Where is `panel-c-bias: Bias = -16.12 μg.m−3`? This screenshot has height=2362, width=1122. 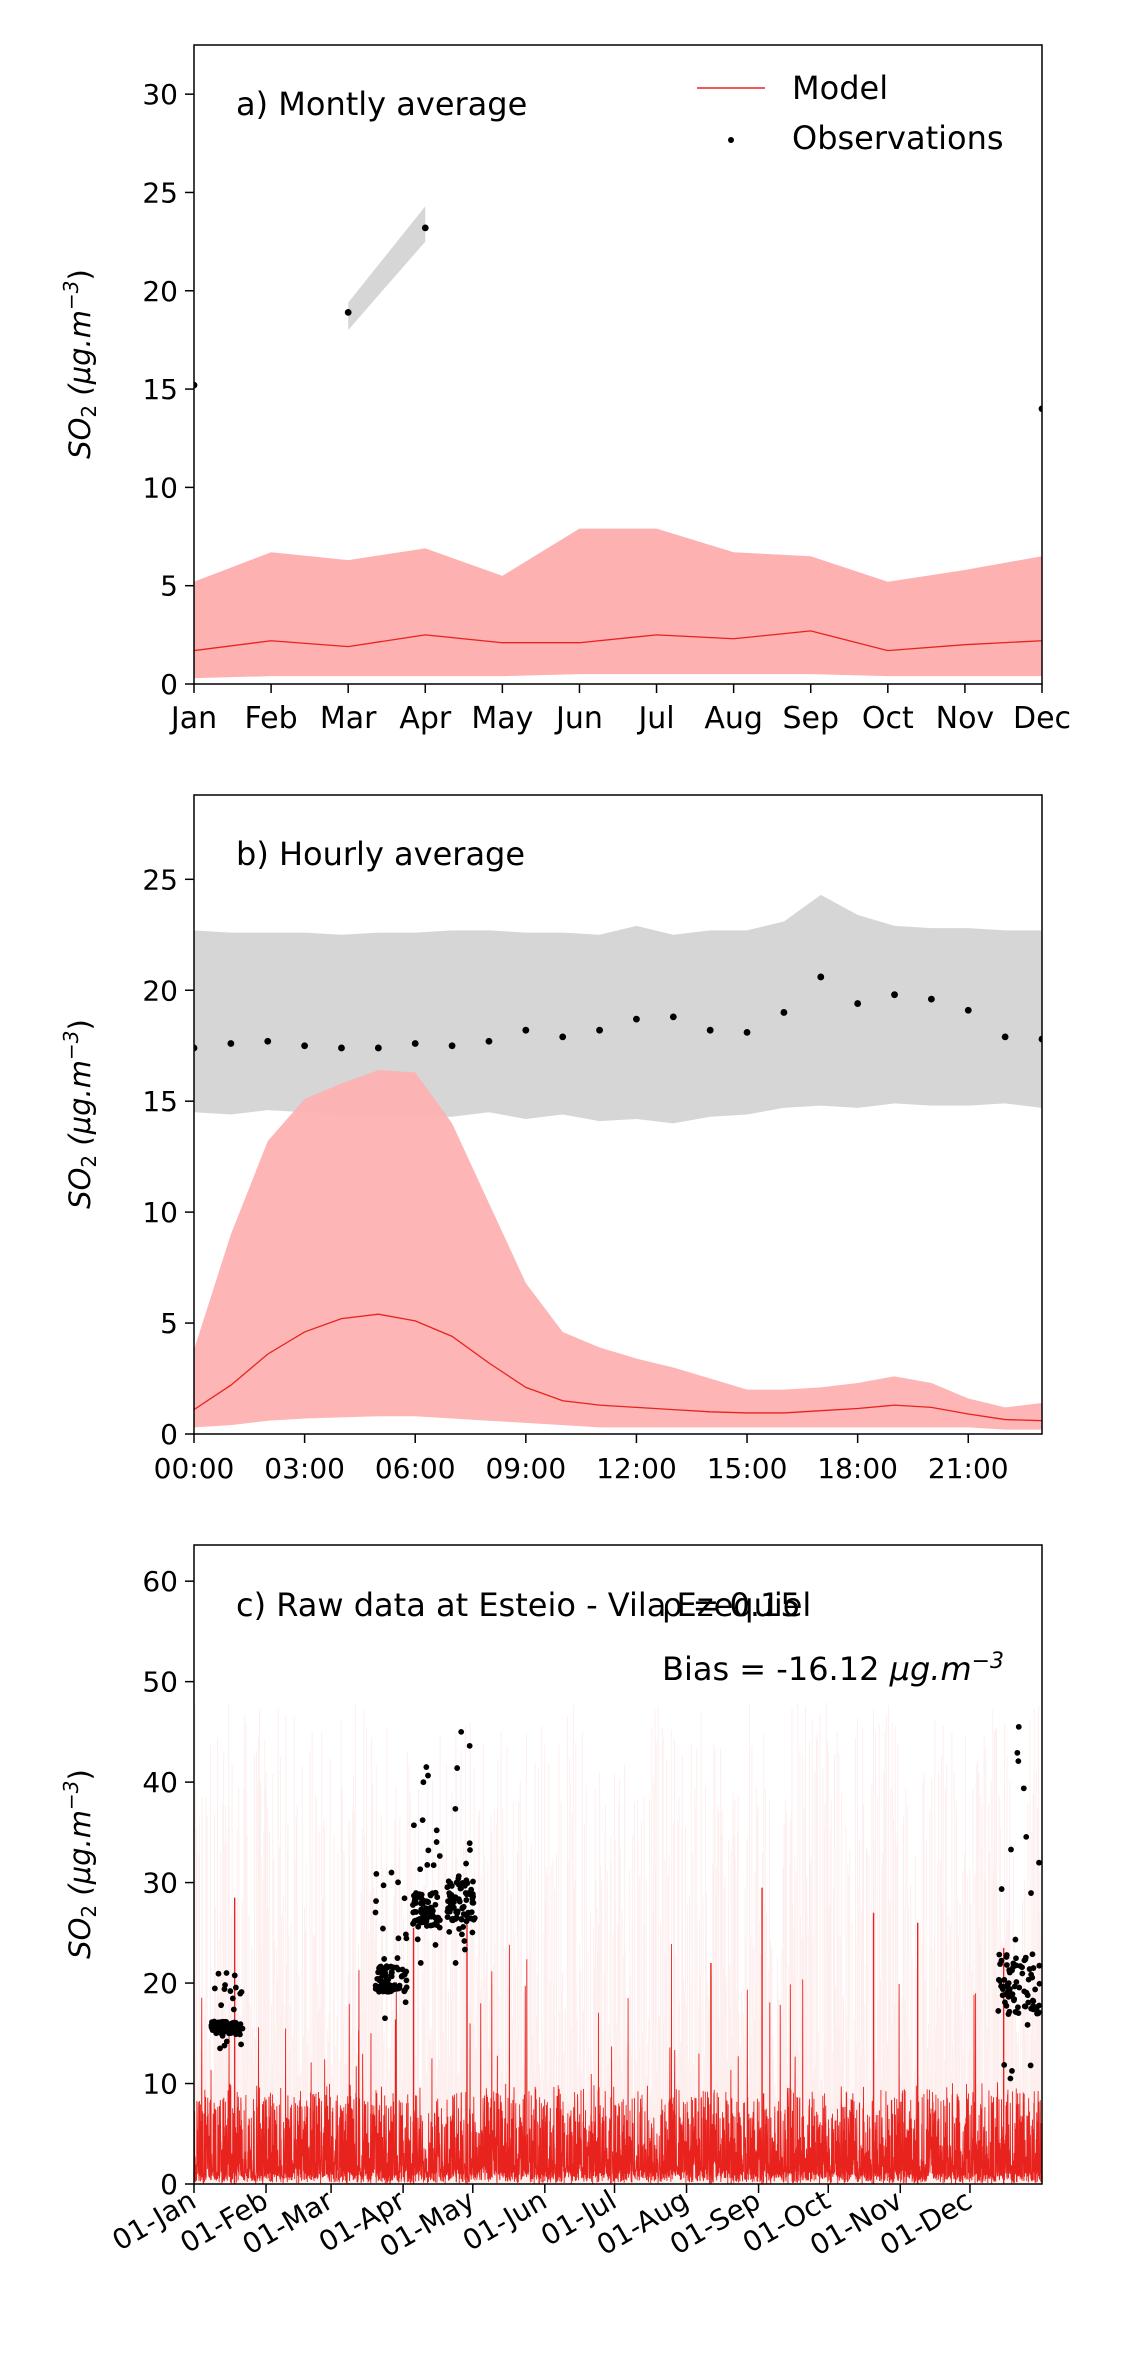
panel-c-bias: Bias = -16.12 μg.m−3 is located at coordinates (833, 1668).